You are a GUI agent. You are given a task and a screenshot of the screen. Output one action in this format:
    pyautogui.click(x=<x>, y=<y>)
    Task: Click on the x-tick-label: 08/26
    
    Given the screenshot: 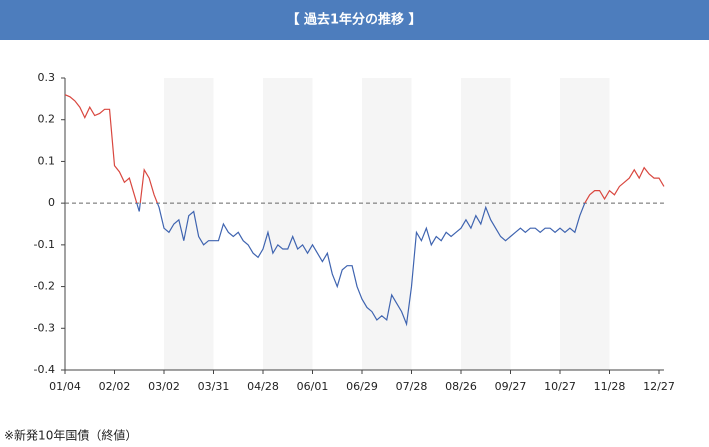 What is the action you would take?
    pyautogui.click(x=461, y=386)
    